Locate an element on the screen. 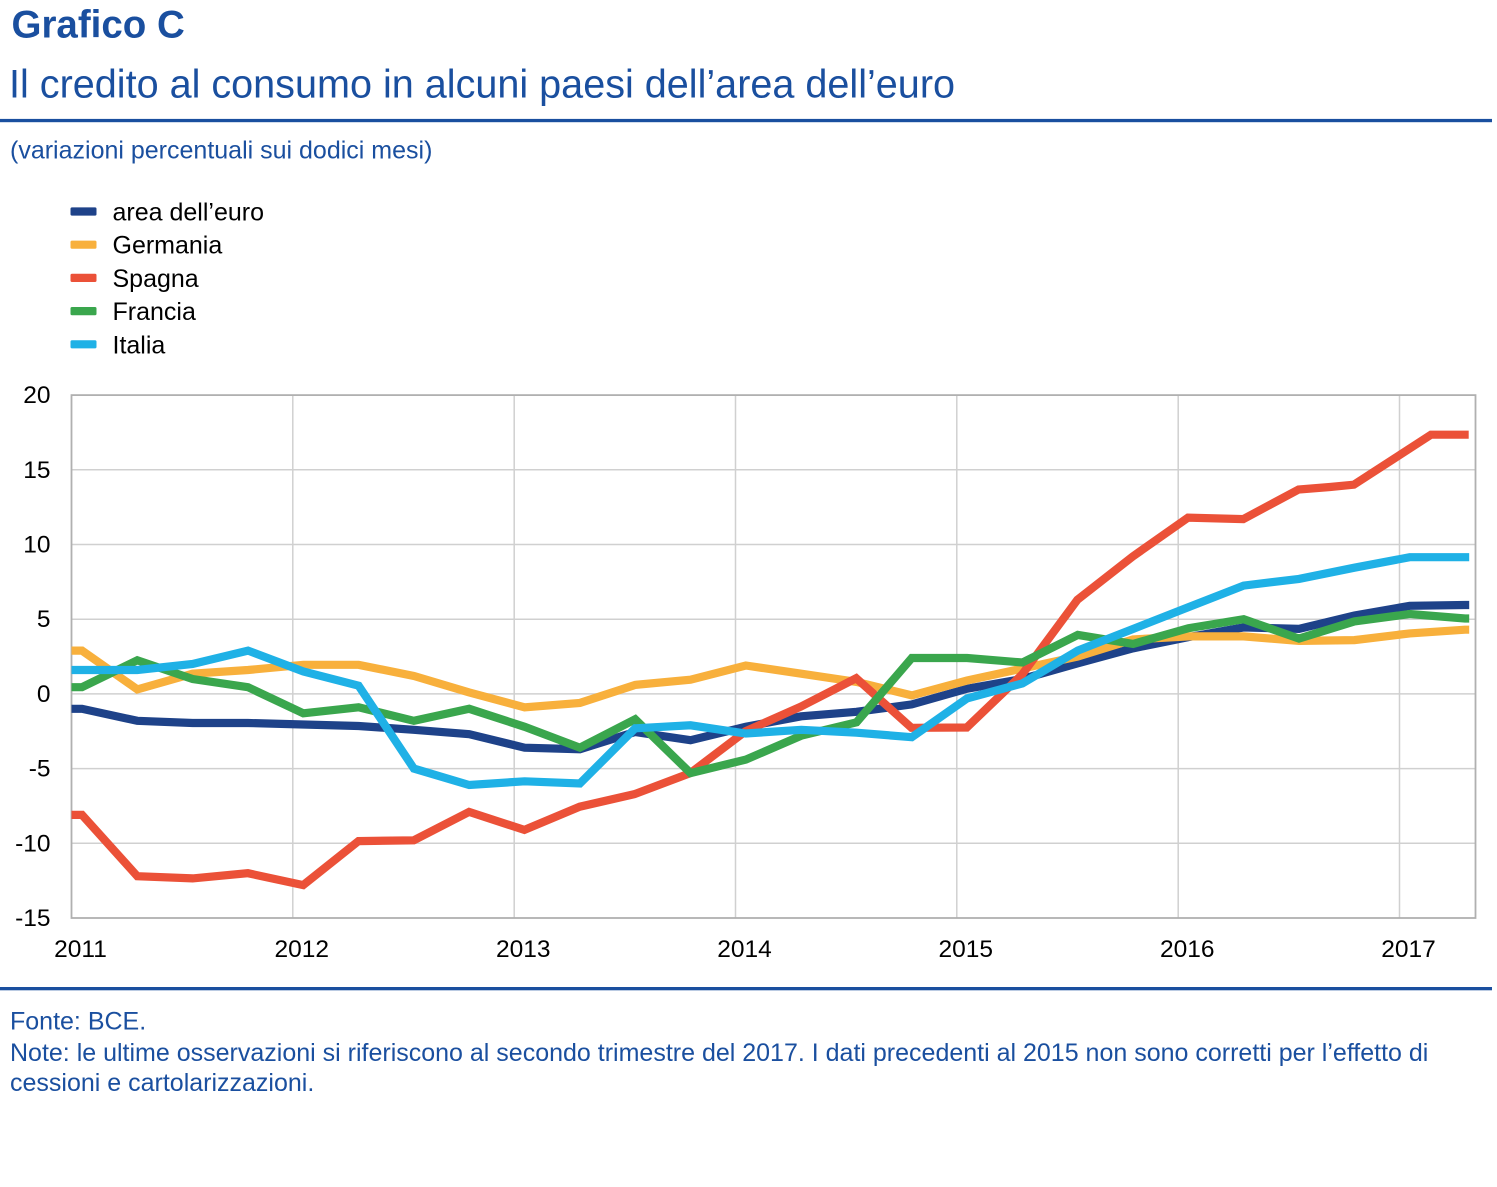 The image size is (1497, 1187). svg-text: 2017 is located at coordinates (1408, 949).